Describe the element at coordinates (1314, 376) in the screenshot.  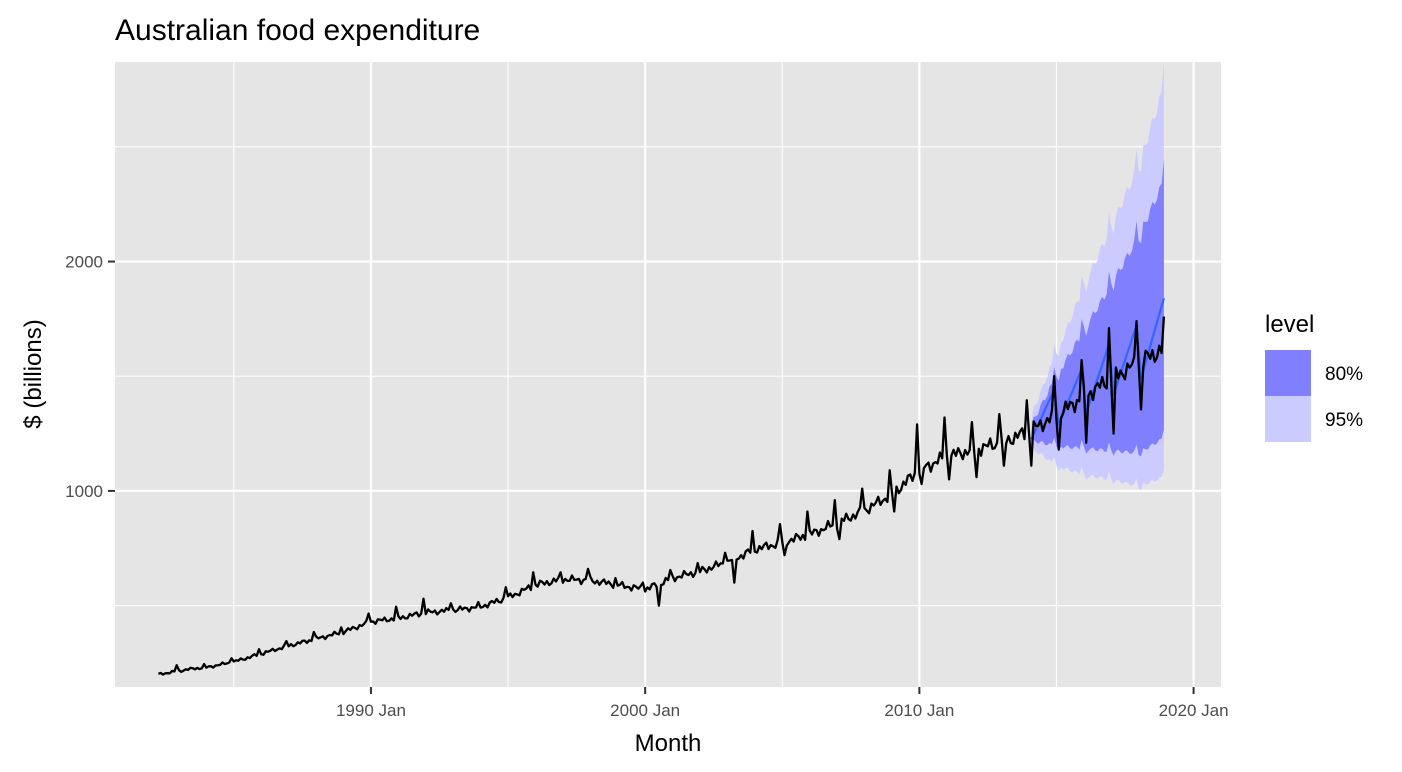
I see `legend: level 80% 95%` at that location.